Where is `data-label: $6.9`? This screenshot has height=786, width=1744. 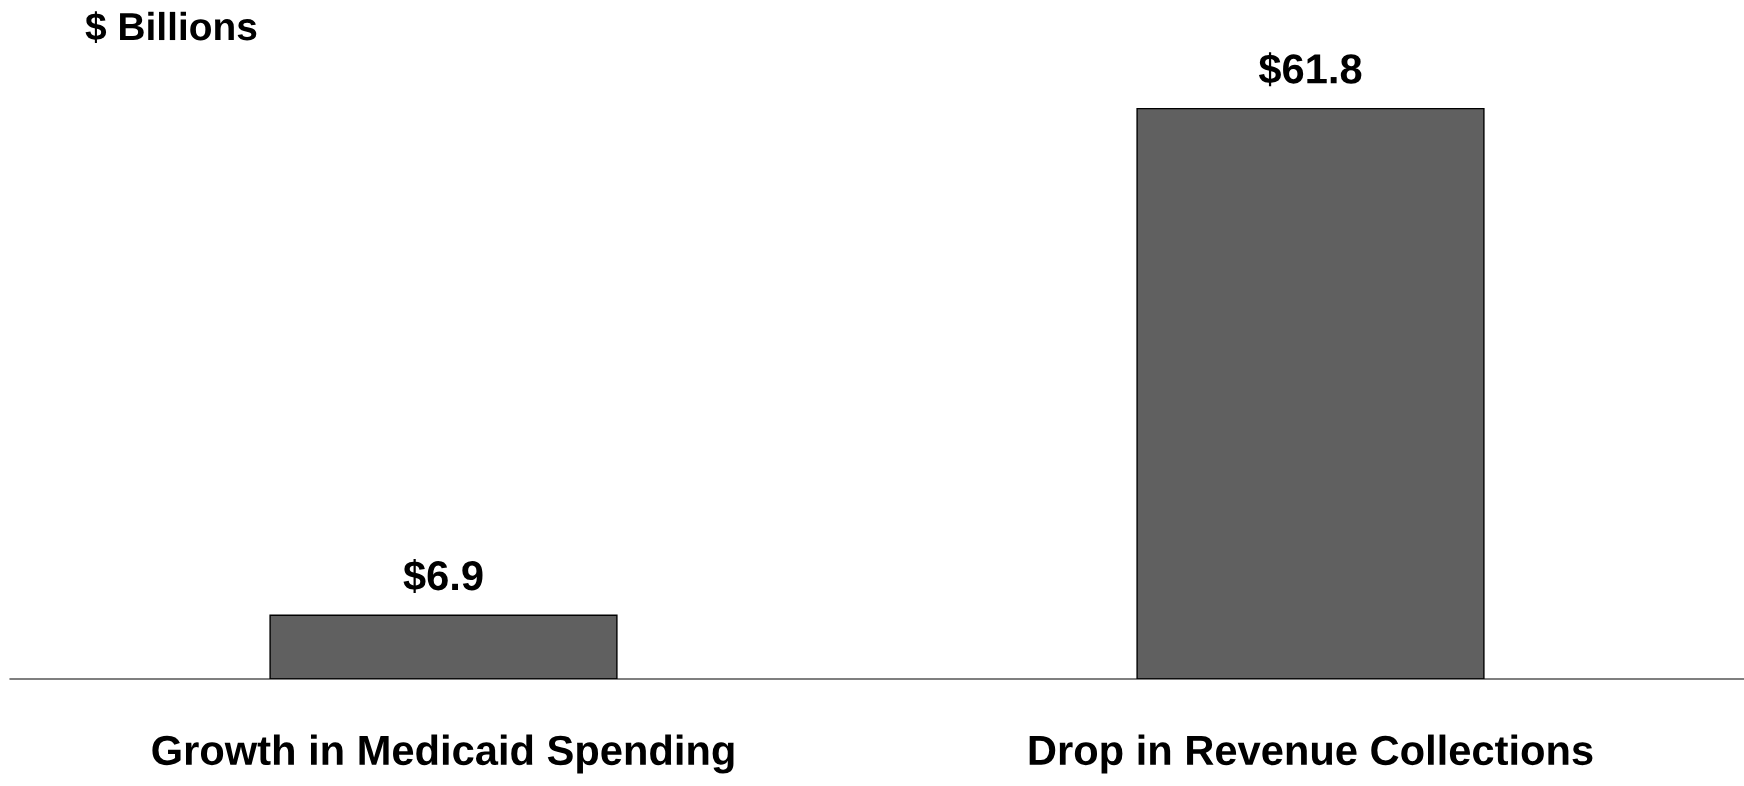 data-label: $6.9 is located at coordinates (443, 576).